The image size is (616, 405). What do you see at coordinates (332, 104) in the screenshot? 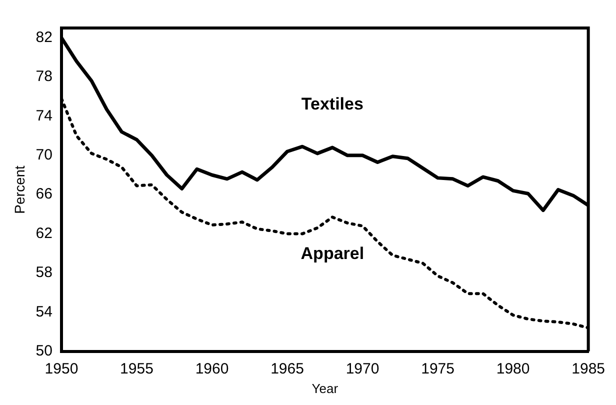
I see `series-label: Textiles` at bounding box center [332, 104].